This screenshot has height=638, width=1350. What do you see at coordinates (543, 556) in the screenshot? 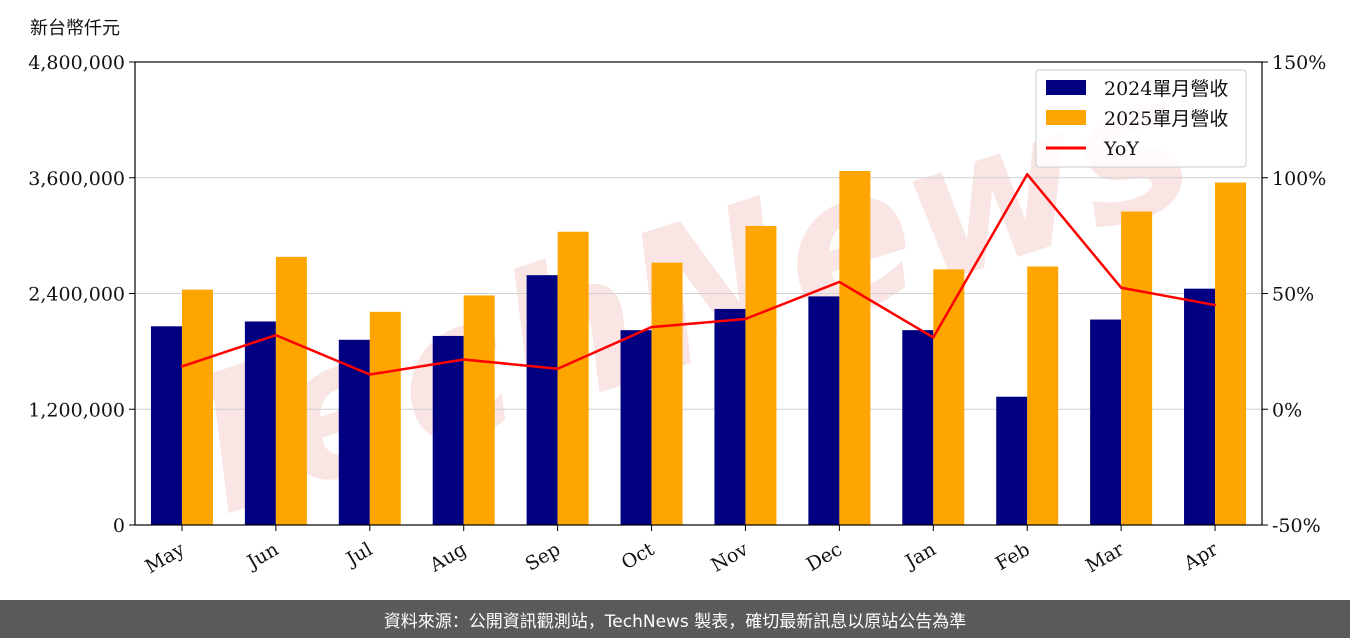
I see `x-tick-label-sep: Sep` at bounding box center [543, 556].